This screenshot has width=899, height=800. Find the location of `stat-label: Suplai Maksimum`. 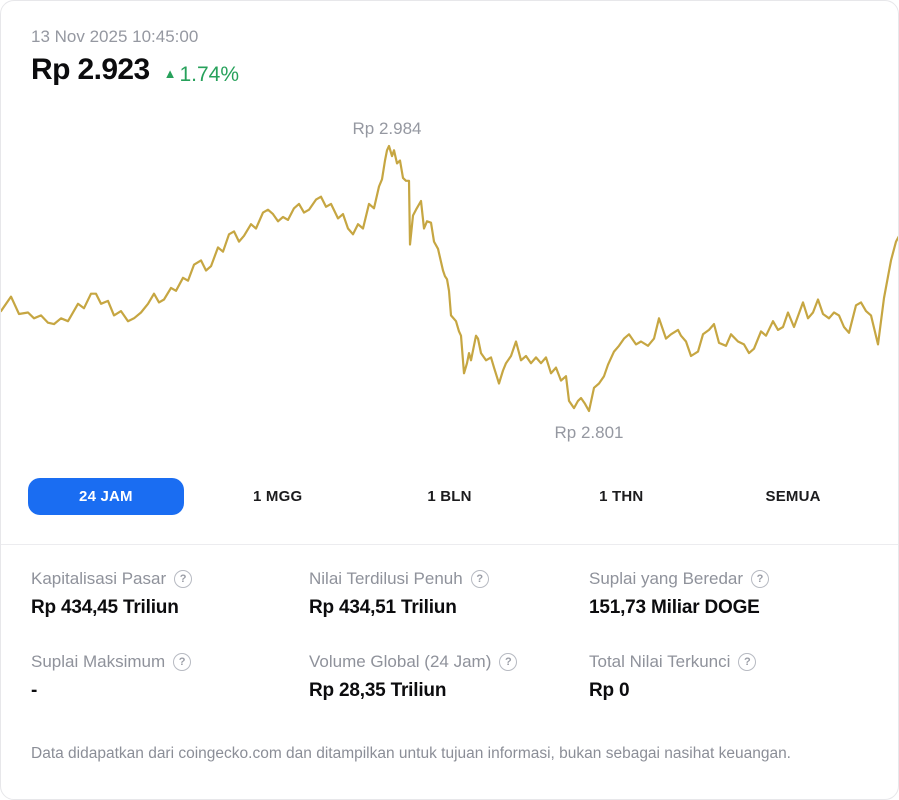

stat-label: Suplai Maksimum is located at coordinates (98, 661).